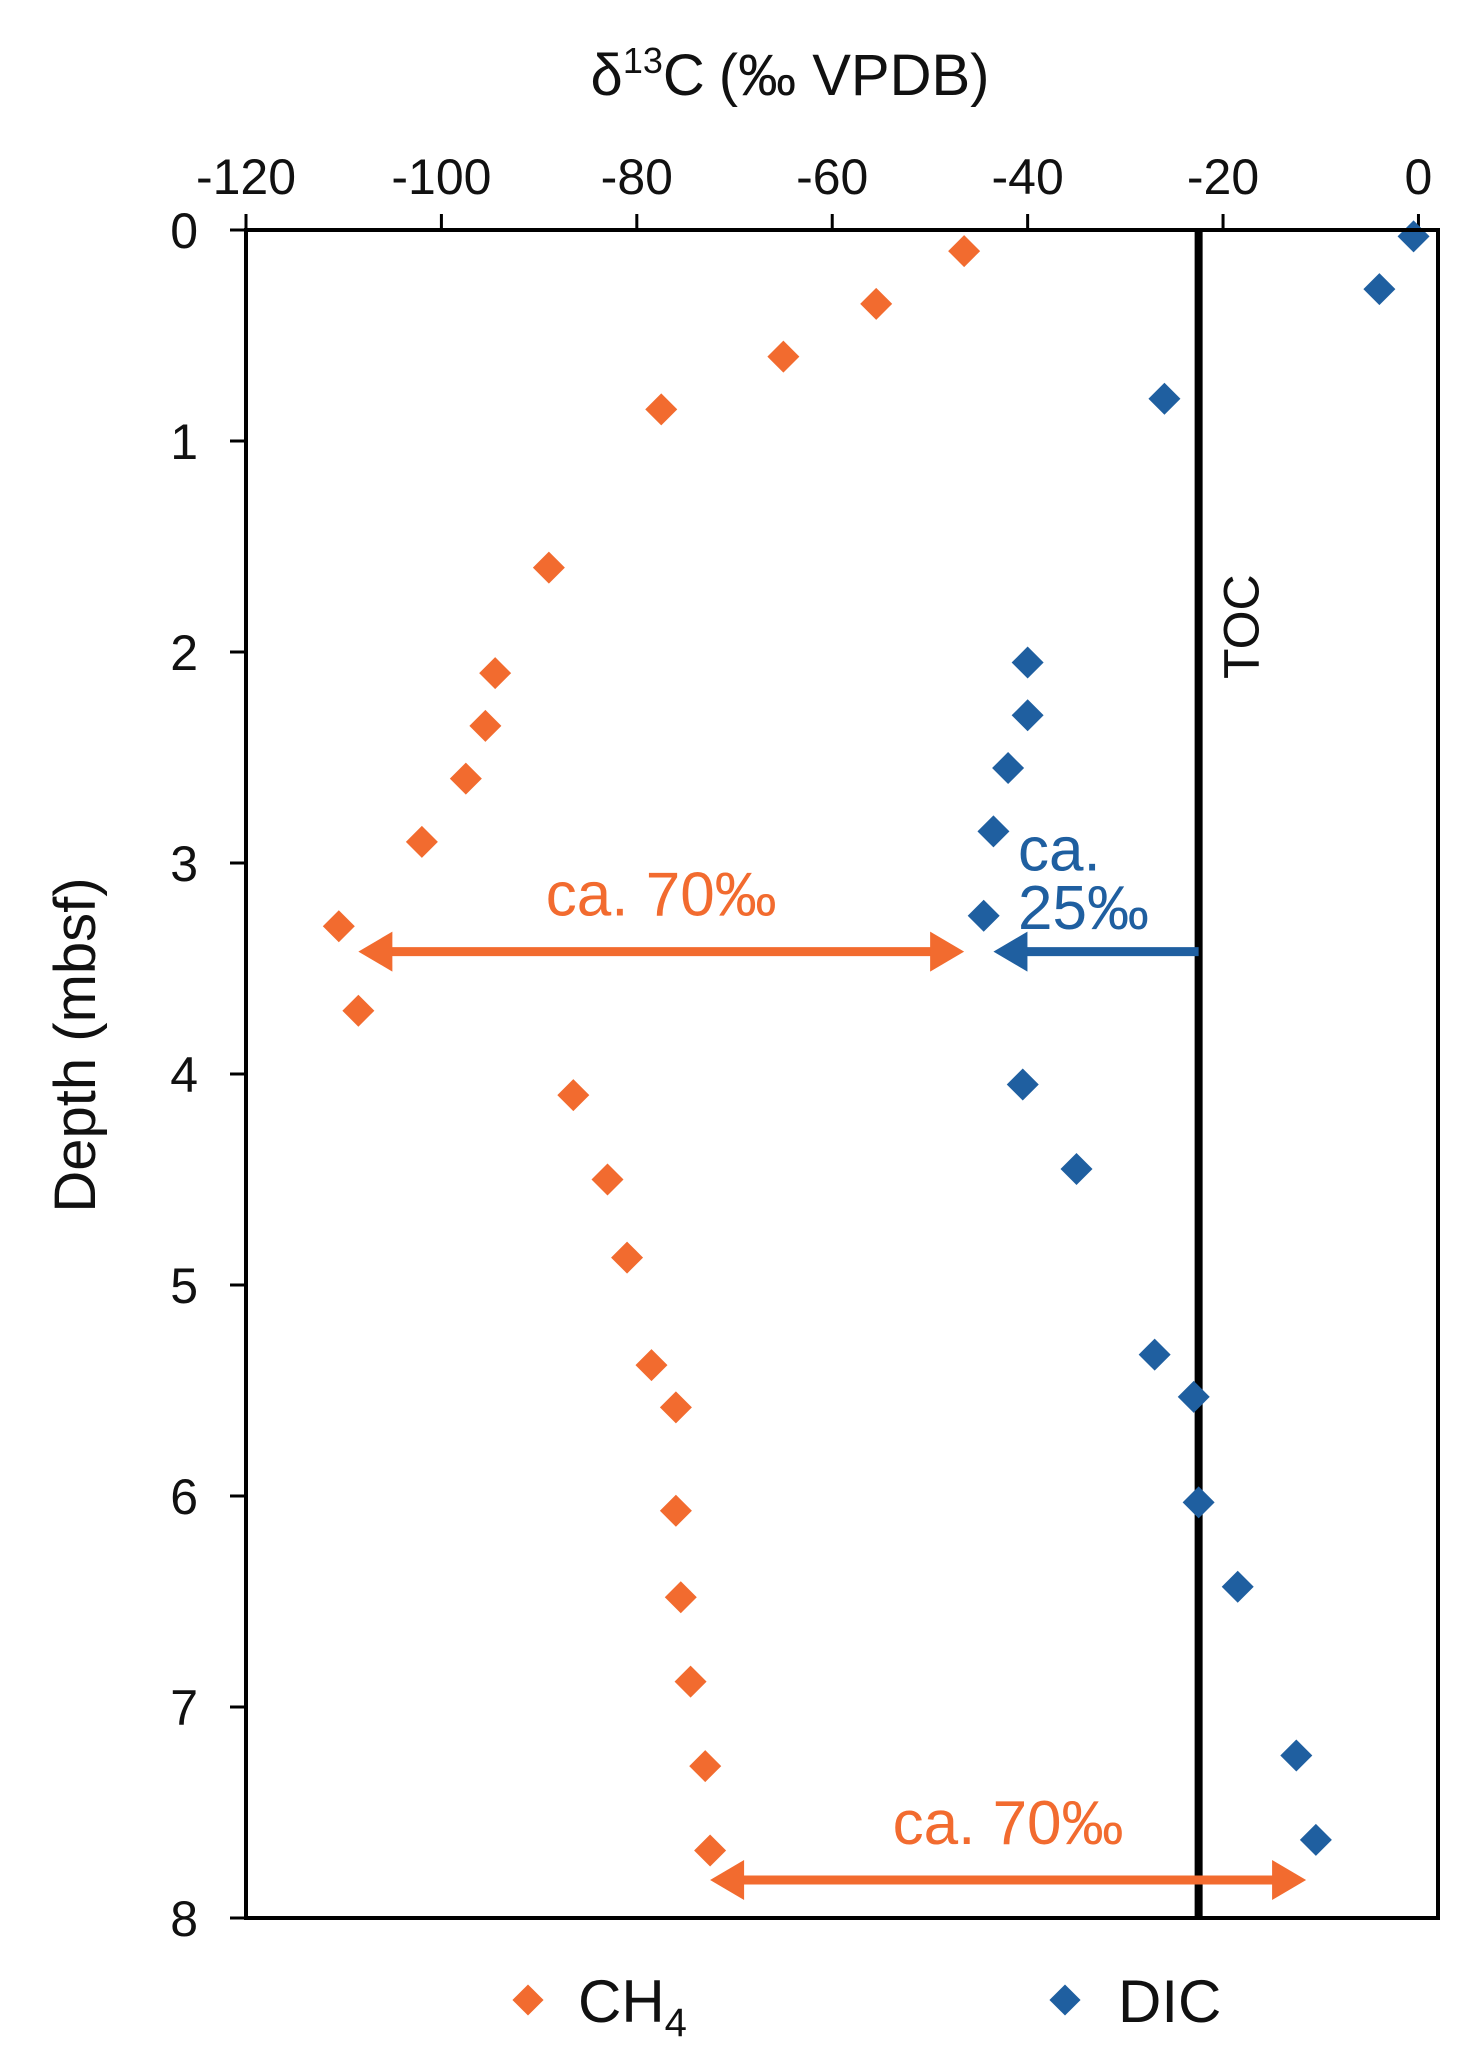 The height and width of the screenshot is (2068, 1473). I want to click on dic-toc-label-line1: ca., so click(1059, 849).